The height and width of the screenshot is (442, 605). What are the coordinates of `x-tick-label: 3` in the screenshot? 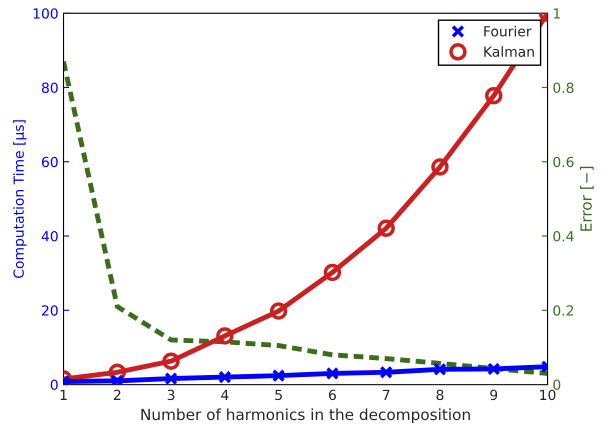 It's located at (171, 395).